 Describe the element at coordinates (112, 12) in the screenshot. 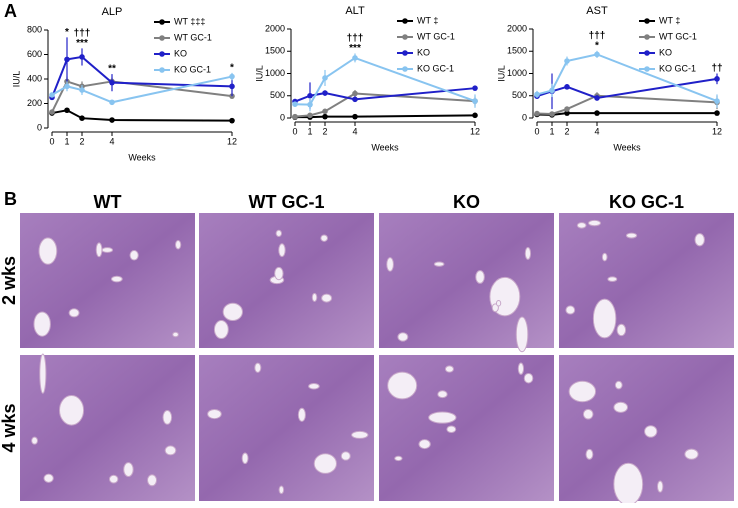

I see `chart-title: ALP` at that location.